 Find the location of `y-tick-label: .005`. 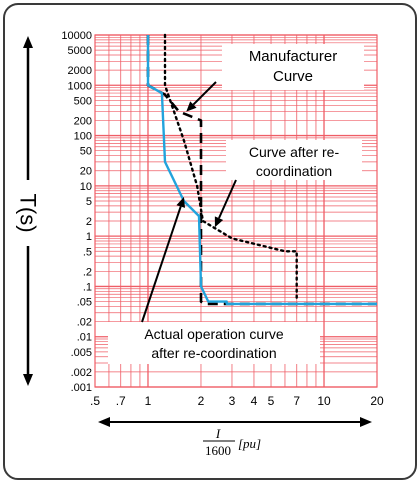

y-tick-label: .005 is located at coordinates (81, 353).